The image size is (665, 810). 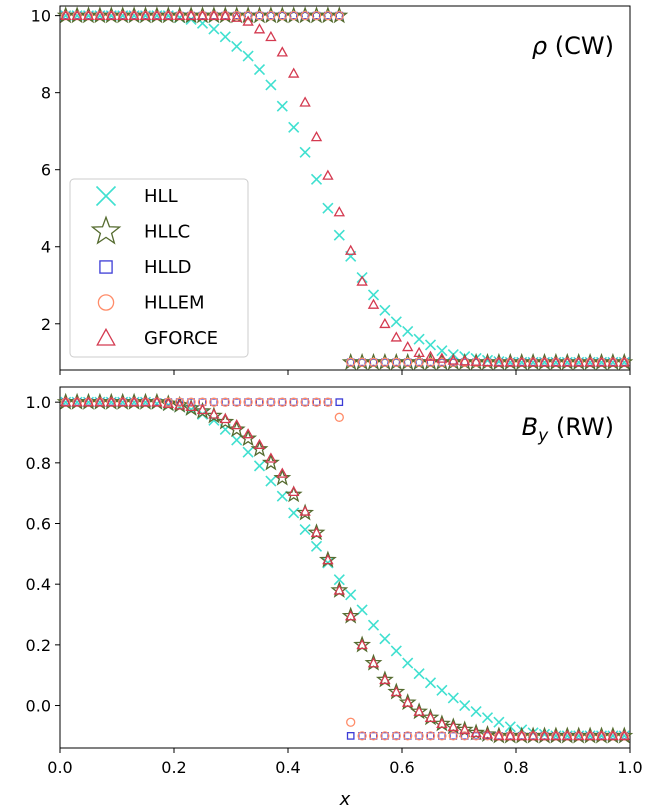 What do you see at coordinates (539, 46) in the screenshot?
I see `annotation-symbol: ρ` at bounding box center [539, 46].